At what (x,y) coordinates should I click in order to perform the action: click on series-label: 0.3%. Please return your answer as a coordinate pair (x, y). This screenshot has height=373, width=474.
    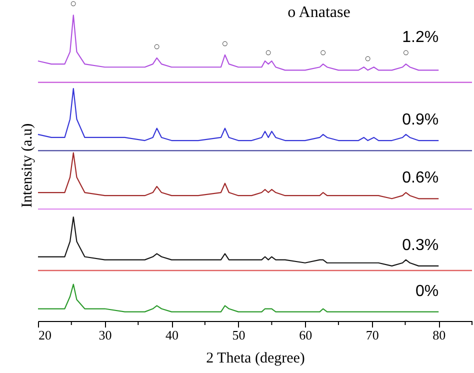
    Looking at the image, I should click on (420, 245).